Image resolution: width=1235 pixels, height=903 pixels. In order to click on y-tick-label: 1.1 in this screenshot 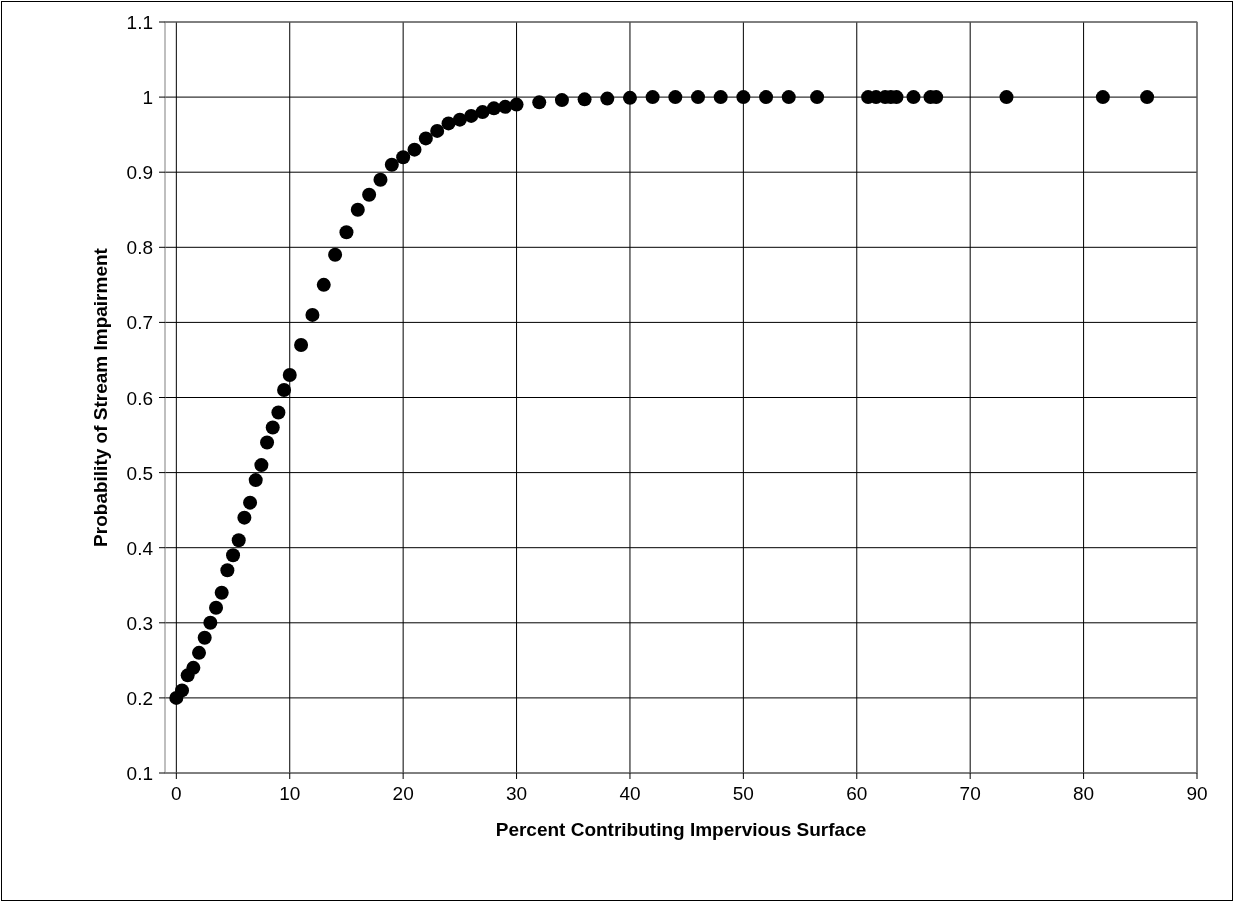, I will do `click(139, 22)`.